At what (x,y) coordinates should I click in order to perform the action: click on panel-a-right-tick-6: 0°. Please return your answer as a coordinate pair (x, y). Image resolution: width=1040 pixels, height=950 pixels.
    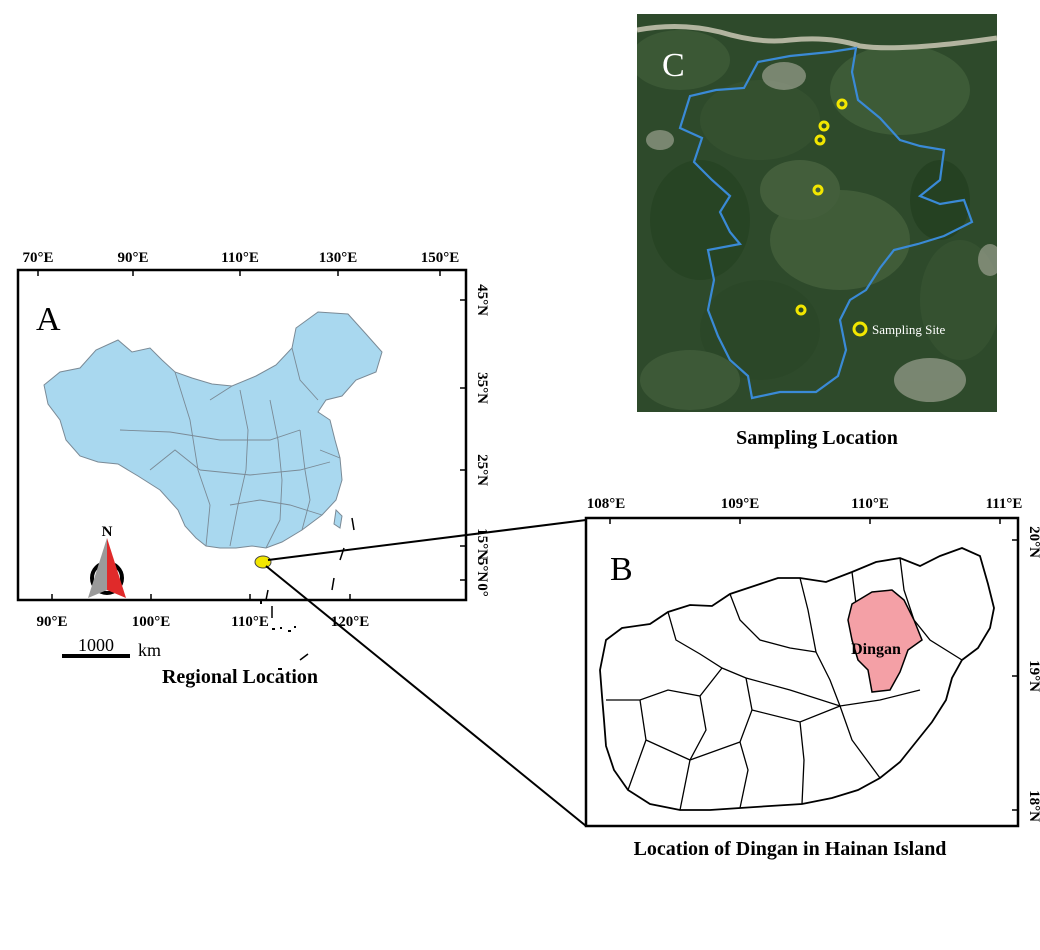
    Looking at the image, I should click on (482, 590).